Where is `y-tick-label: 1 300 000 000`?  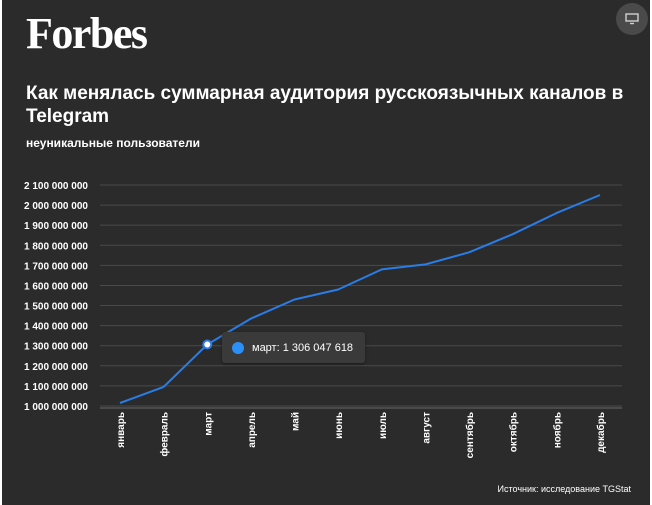
y-tick-label: 1 300 000 000 is located at coordinates (56, 347).